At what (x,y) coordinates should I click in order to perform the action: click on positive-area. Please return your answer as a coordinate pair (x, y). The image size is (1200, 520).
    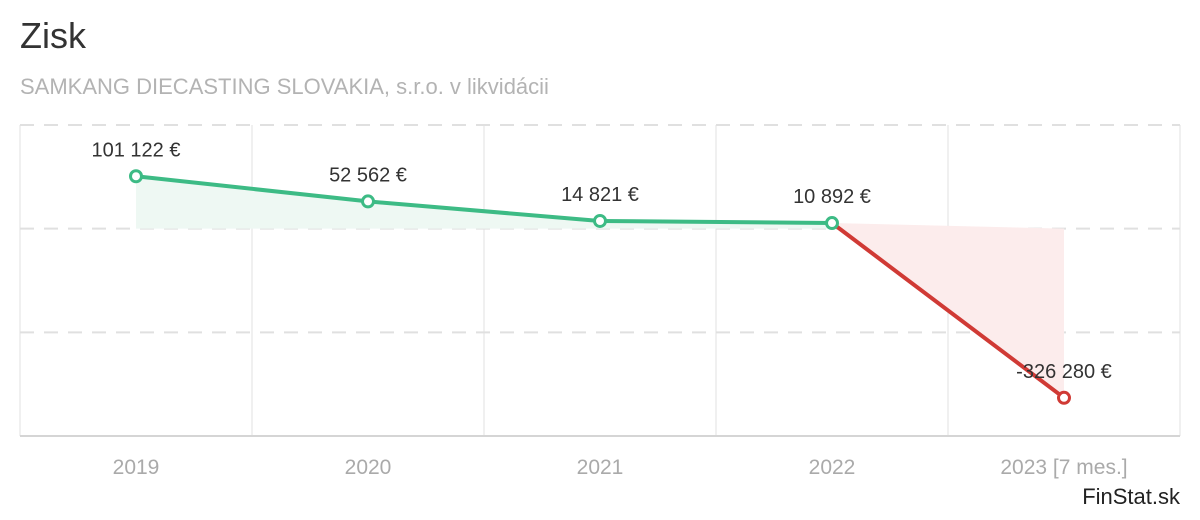
    Looking at the image, I should click on (484, 202).